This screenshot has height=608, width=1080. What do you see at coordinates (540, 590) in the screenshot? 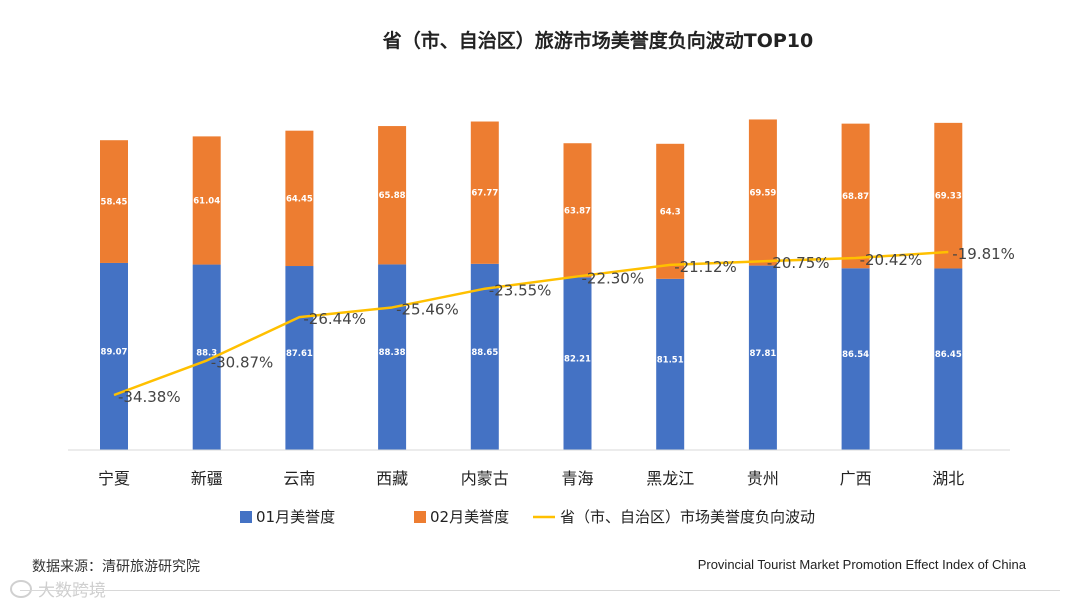
I see `bottom-divider` at bounding box center [540, 590].